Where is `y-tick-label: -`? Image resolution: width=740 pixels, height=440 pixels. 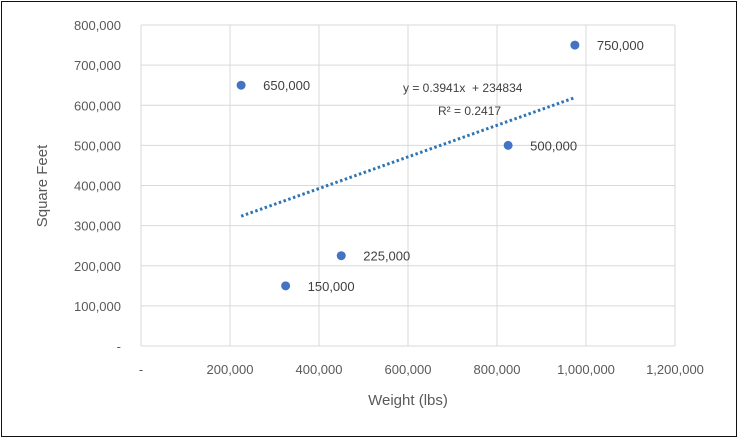
y-tick-label: - is located at coordinates (119, 346).